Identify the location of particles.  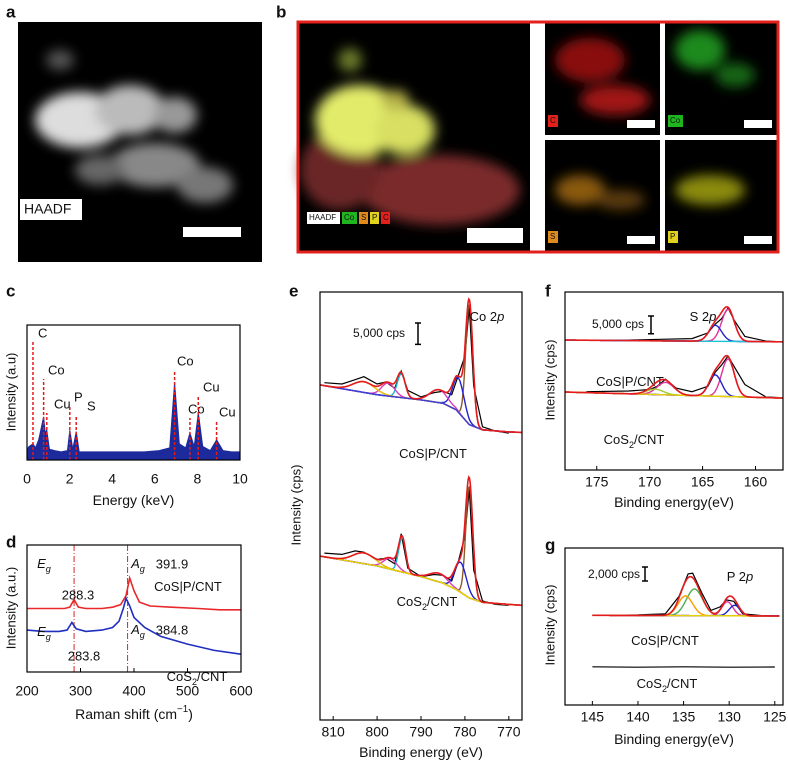
(134, 126).